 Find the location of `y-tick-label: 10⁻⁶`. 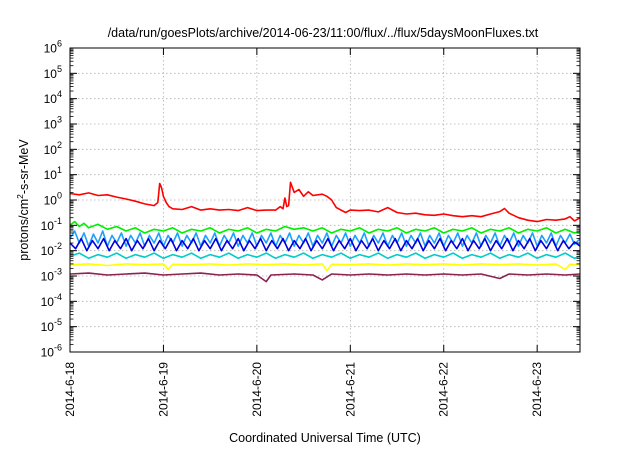

y-tick-label: 10⁻⁶ is located at coordinates (51, 351).